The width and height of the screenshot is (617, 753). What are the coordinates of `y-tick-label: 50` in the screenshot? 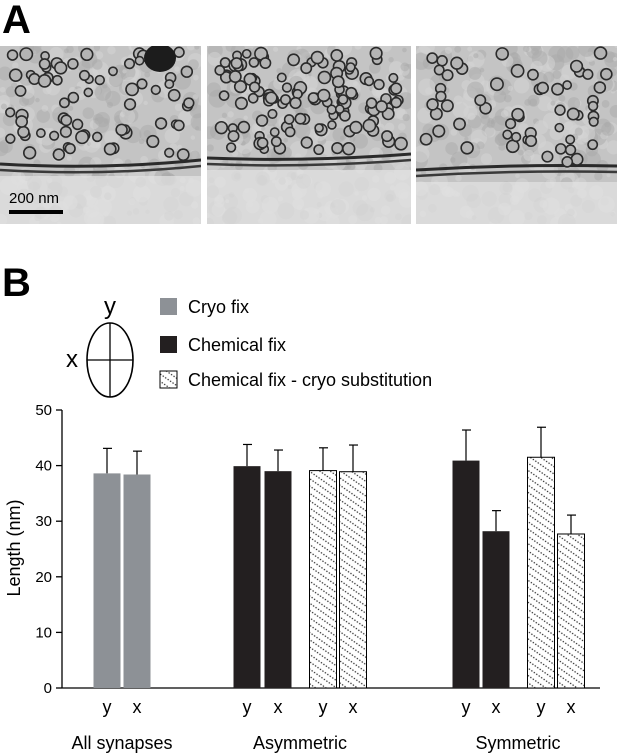 It's located at (43, 410).